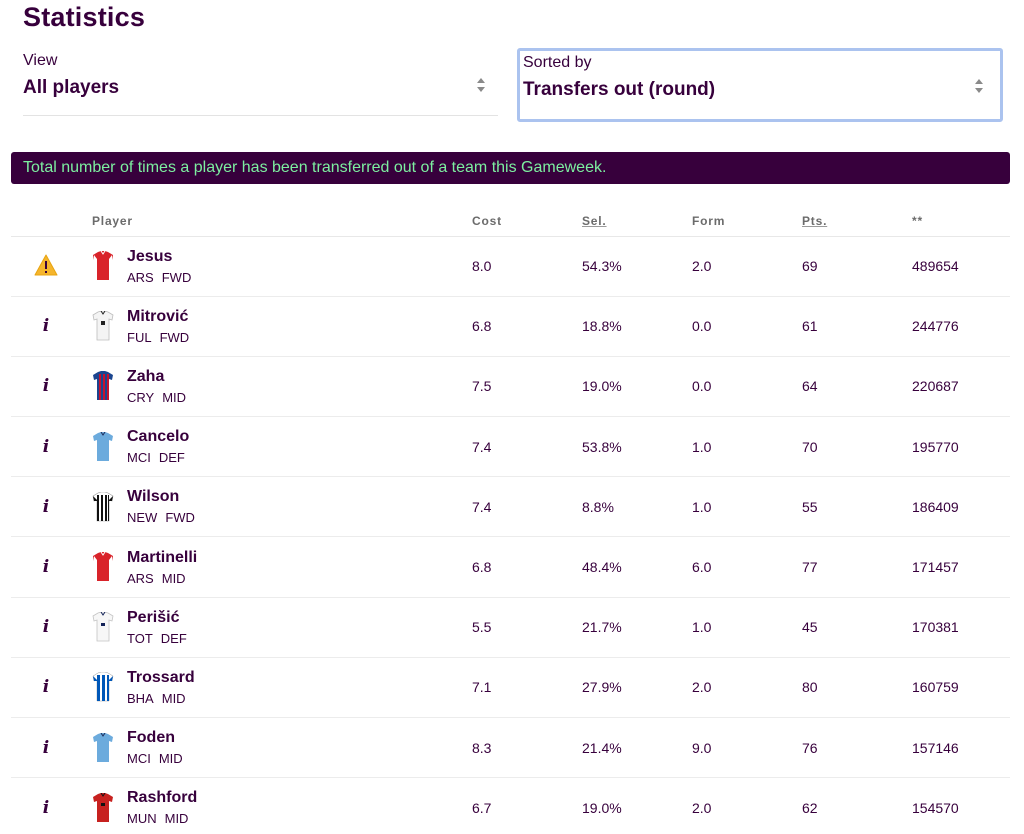 This screenshot has width=1024, height=834. What do you see at coordinates (527, 805) in the screenshot?
I see `cost-cell: 6.7` at bounding box center [527, 805].